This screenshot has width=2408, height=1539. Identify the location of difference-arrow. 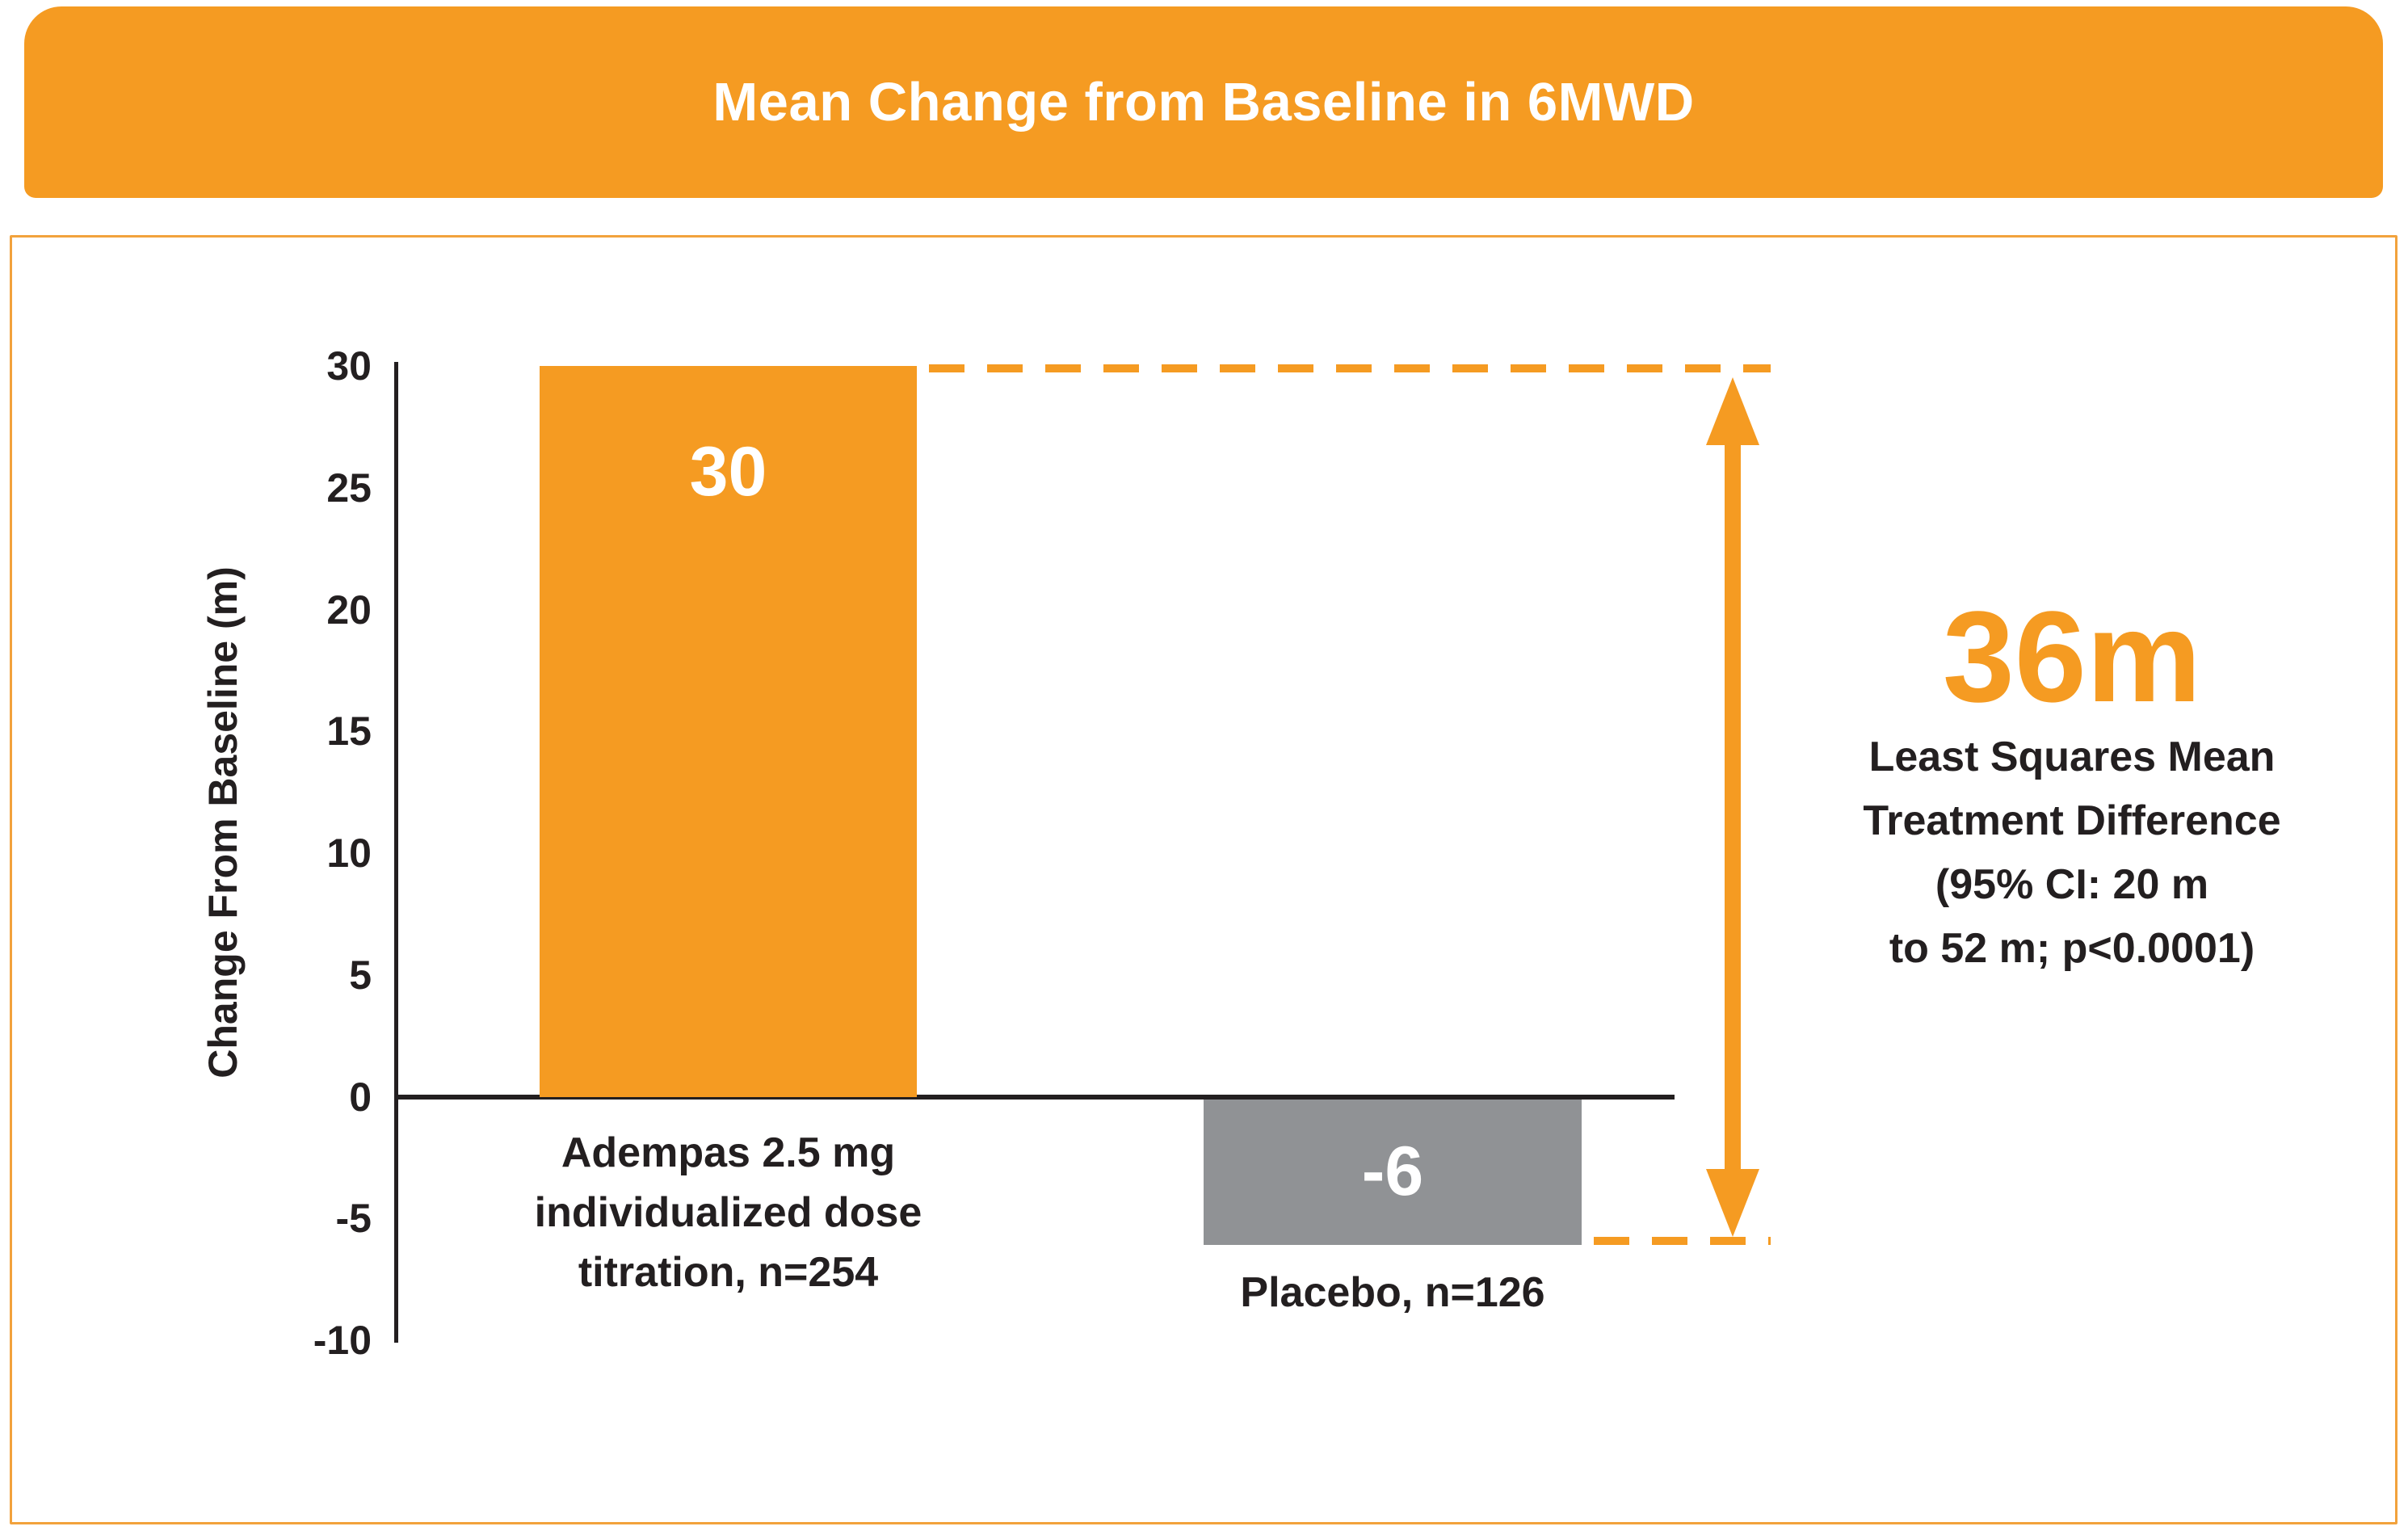
(1733, 807).